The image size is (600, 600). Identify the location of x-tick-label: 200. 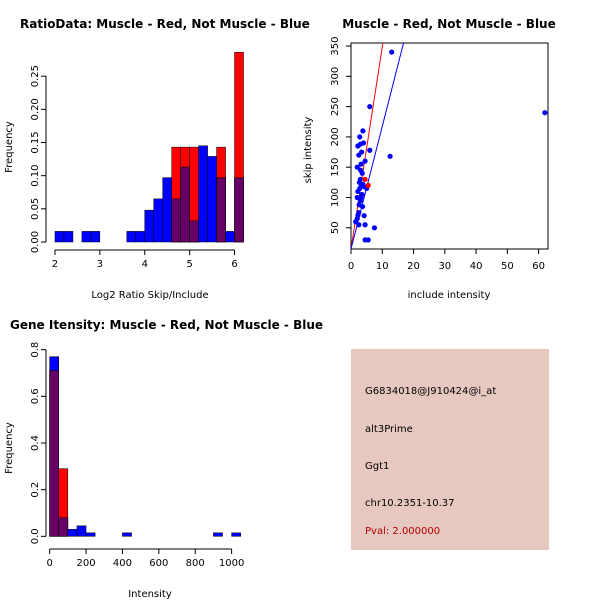
(85, 563).